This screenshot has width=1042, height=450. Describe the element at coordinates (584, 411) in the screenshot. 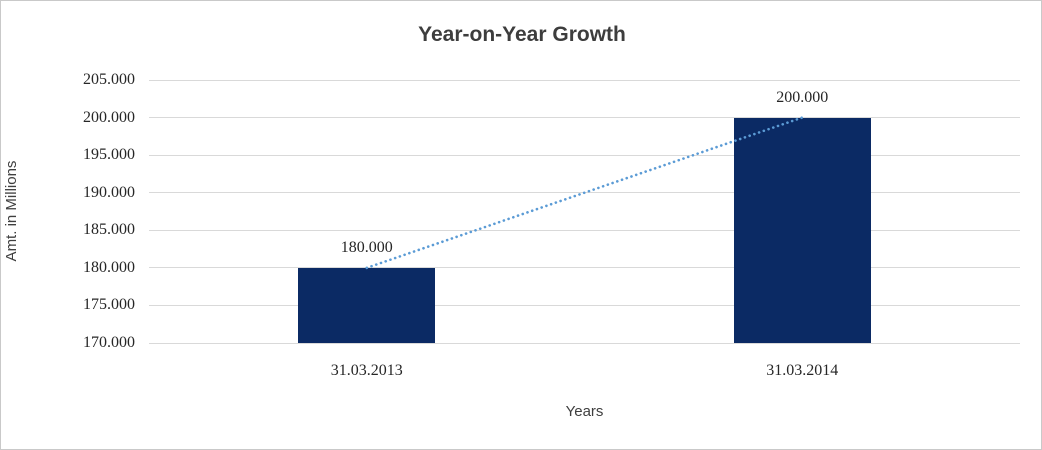

I see `x-axis-title: Years` at that location.